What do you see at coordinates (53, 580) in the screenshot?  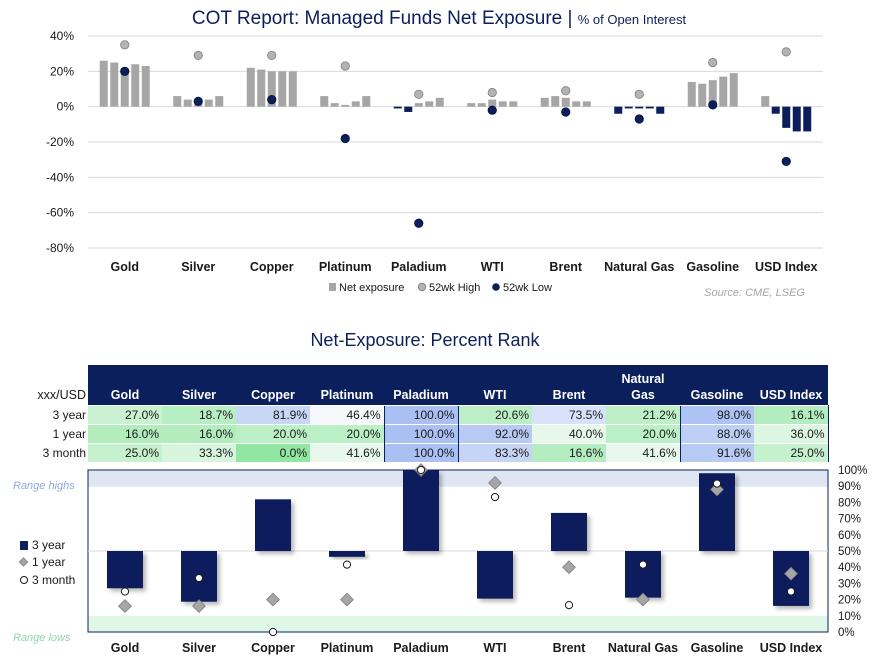 I see `legend-label-3-month: 3 month` at bounding box center [53, 580].